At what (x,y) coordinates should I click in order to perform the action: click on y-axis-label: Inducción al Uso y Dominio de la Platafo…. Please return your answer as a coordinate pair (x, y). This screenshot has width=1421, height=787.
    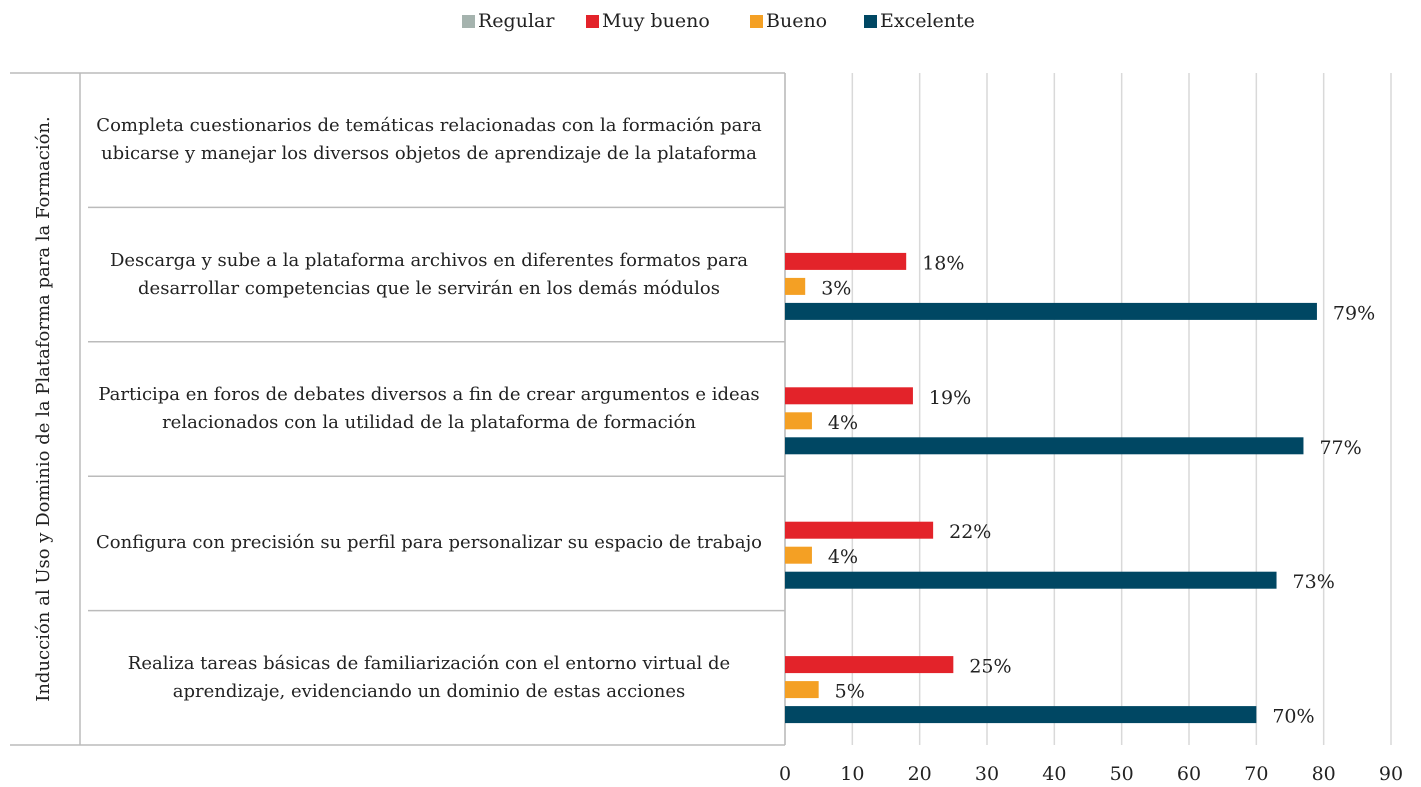
    Looking at the image, I should click on (43, 409).